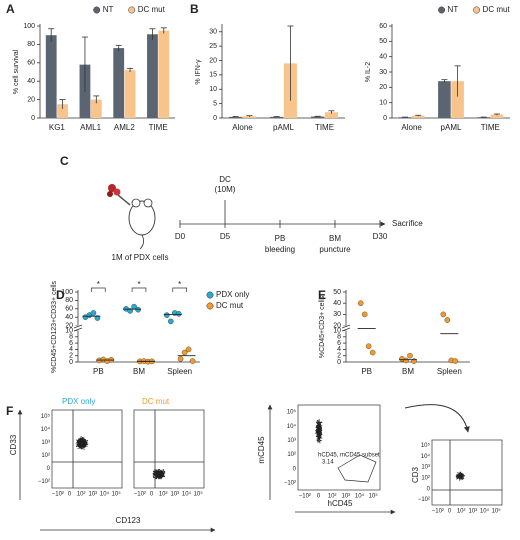  What do you see at coordinates (425, 478) in the screenshot?
I see `flow-tick-label: 10²` at bounding box center [425, 478].